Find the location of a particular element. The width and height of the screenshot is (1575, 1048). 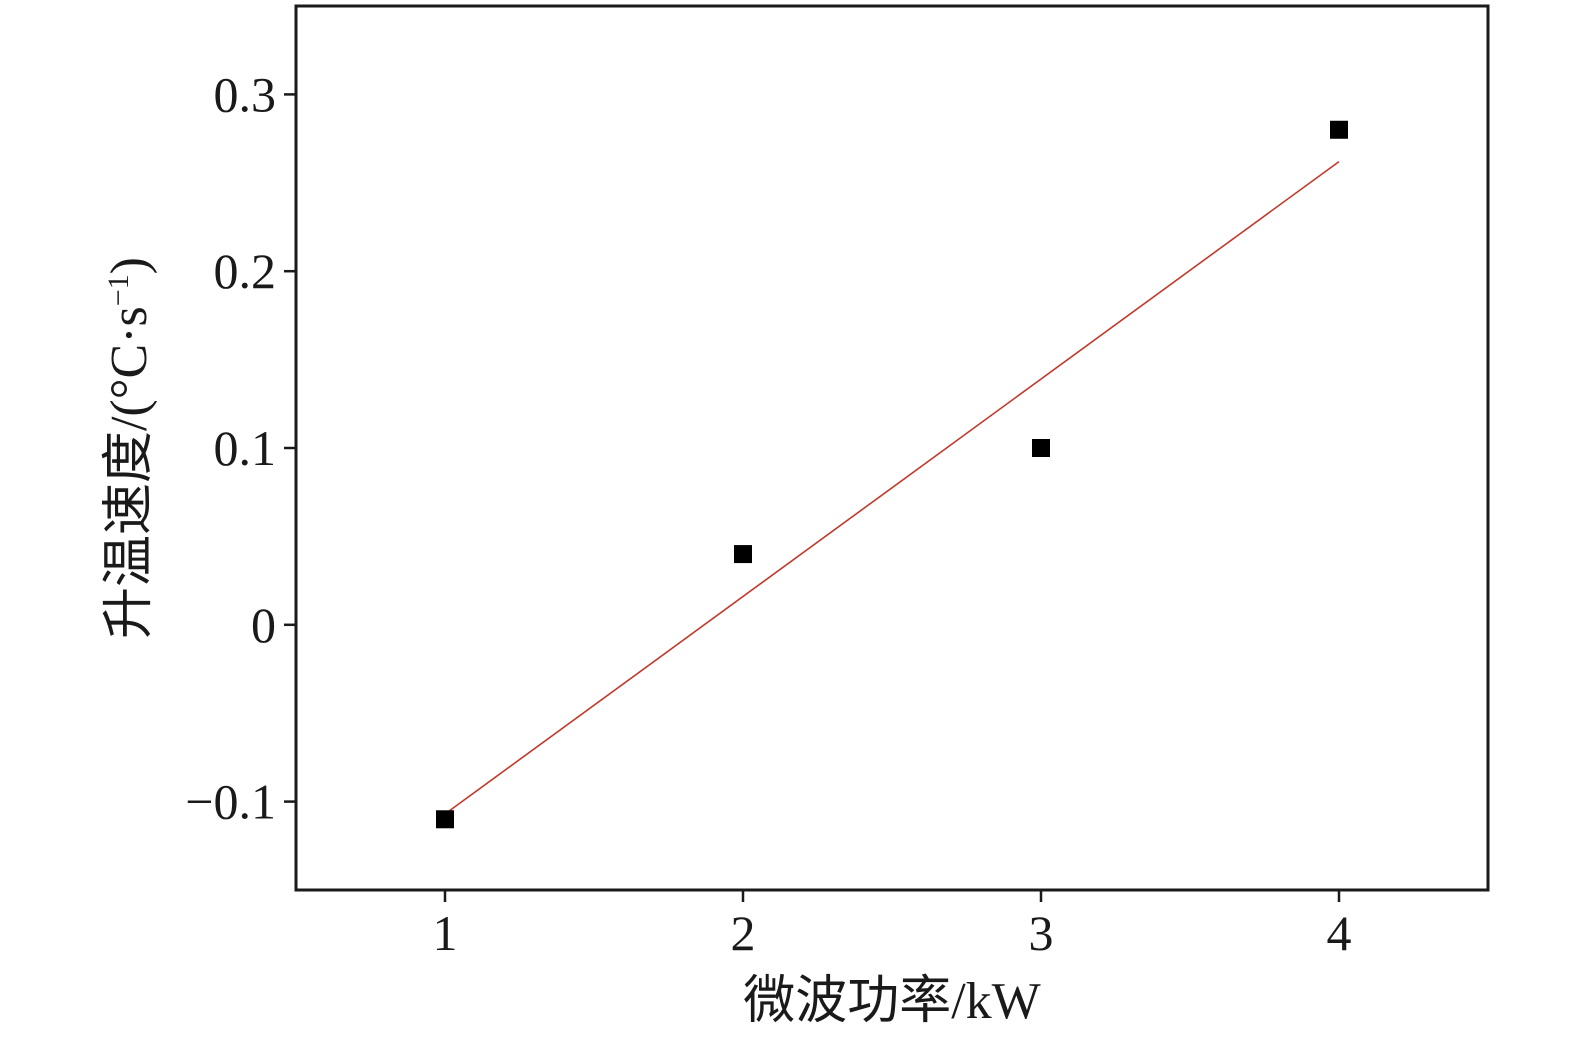

x-tick-label: 4 is located at coordinates (1339, 933).